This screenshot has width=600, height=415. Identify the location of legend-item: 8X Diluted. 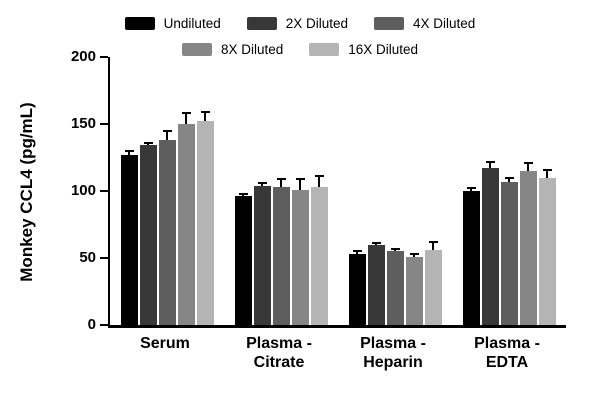
(232, 49).